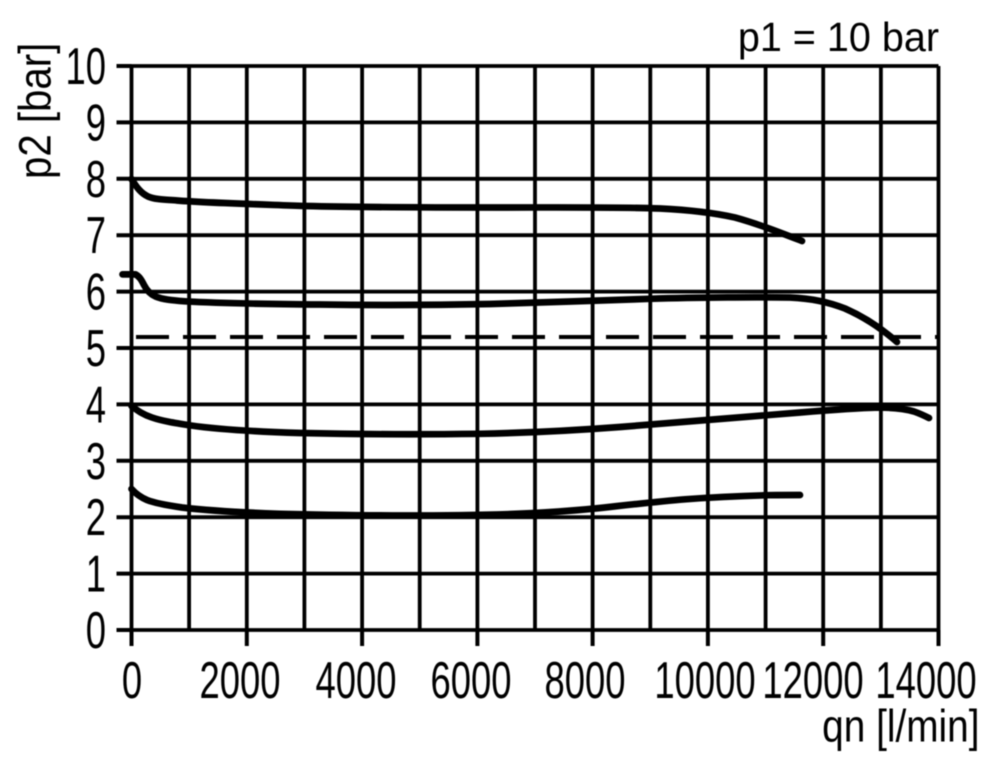 The width and height of the screenshot is (1000, 764). I want to click on svg-text: 6000, so click(471, 679).